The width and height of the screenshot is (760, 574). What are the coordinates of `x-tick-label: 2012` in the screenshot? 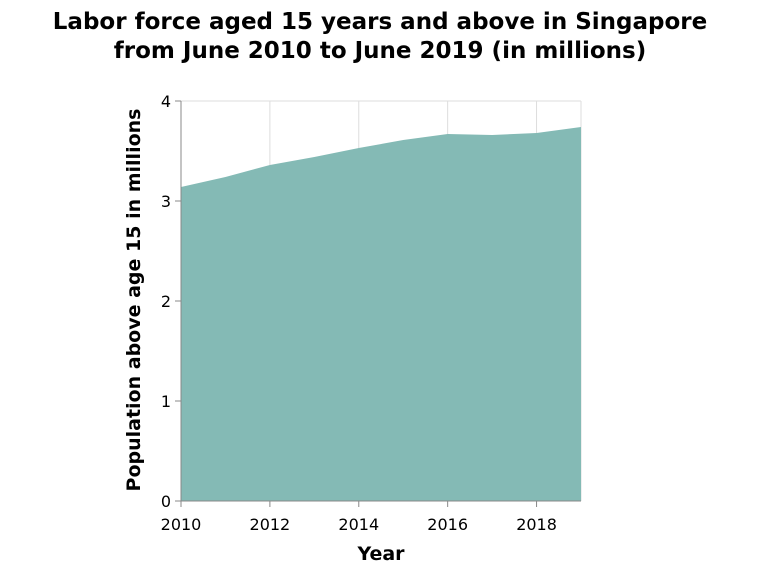 It's located at (270, 524).